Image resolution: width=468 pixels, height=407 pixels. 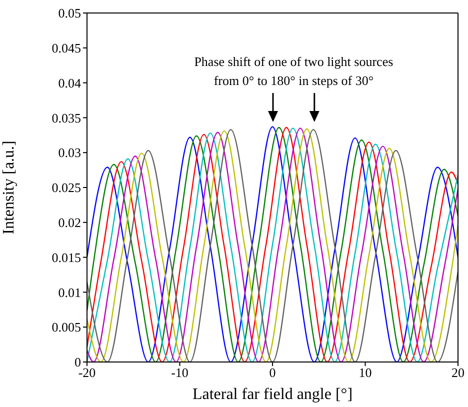 I want to click on y-tick-label: 0.005, so click(x=66, y=327).